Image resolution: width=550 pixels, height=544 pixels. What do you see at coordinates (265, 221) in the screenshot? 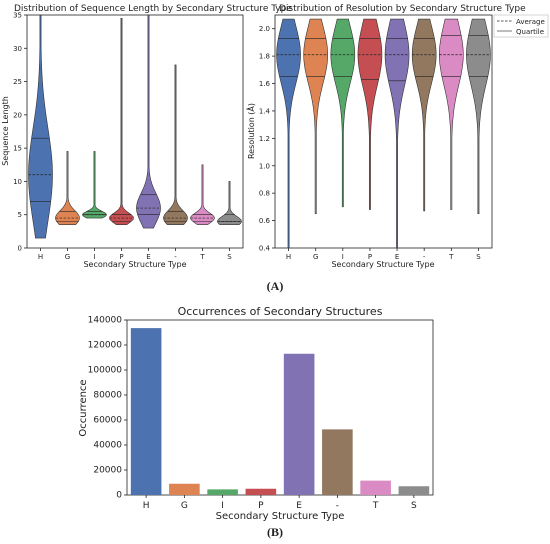
I see `y-tick-label: 0.6` at bounding box center [265, 221].